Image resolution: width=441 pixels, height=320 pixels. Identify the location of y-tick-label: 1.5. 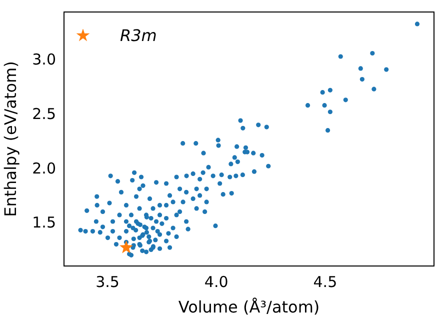
(44, 223).